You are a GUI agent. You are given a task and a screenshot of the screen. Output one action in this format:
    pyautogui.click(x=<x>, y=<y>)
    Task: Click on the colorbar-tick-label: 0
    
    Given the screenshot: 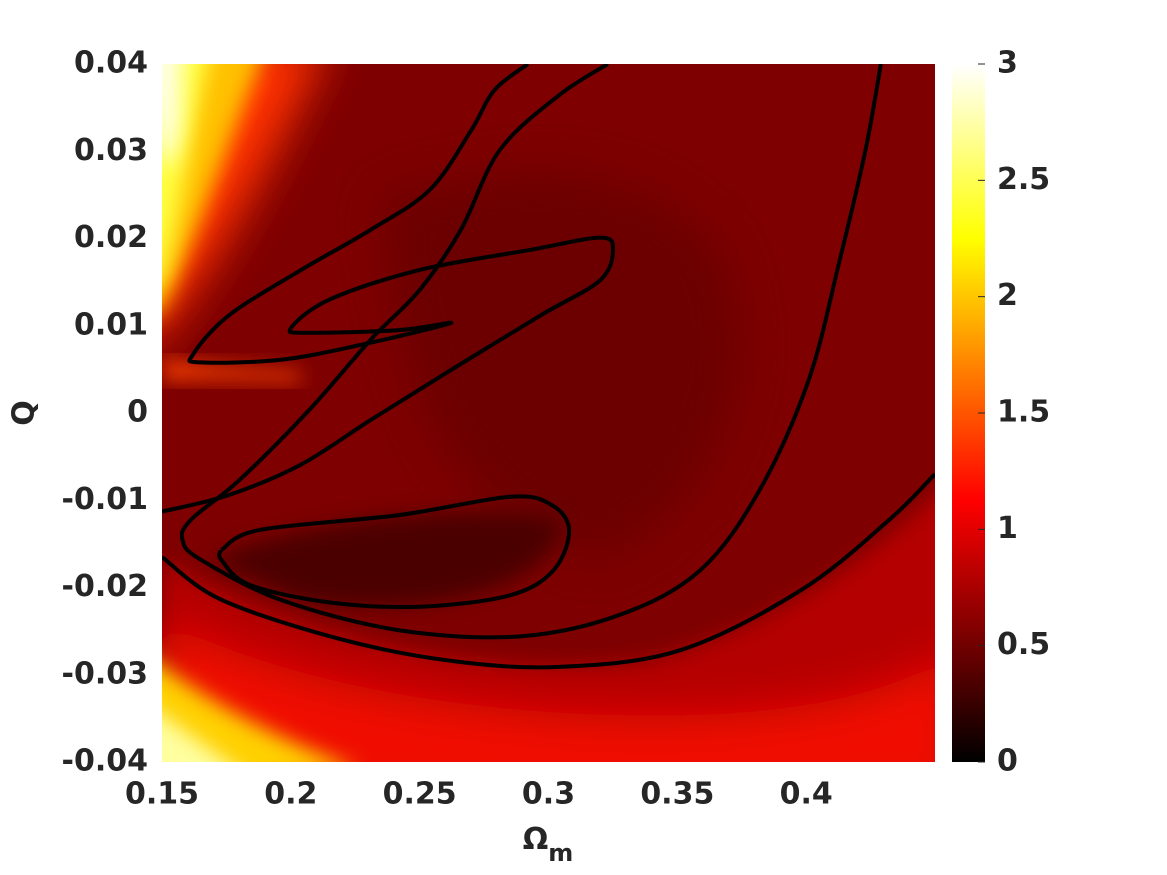 What is the action you would take?
    pyautogui.click(x=1007, y=761)
    